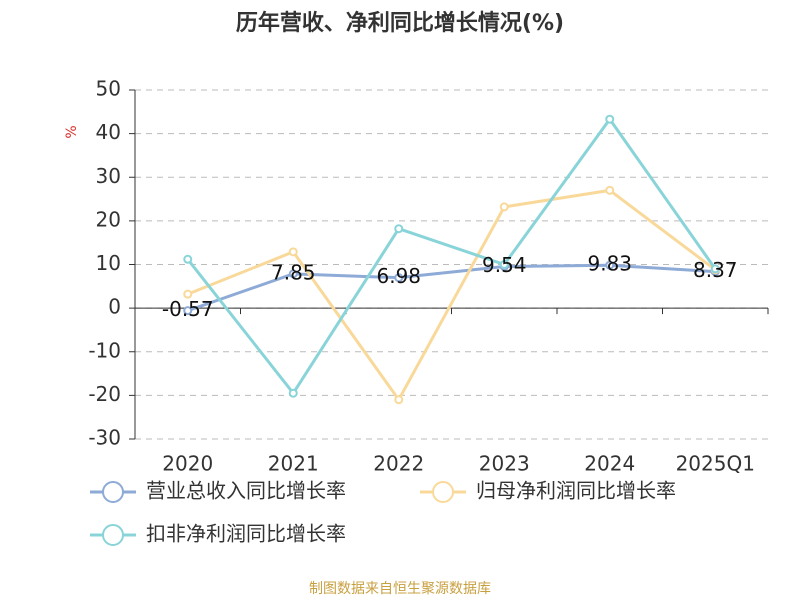 This screenshot has height=600, width=800. I want to click on y-tick-label: 40, so click(108, 132).